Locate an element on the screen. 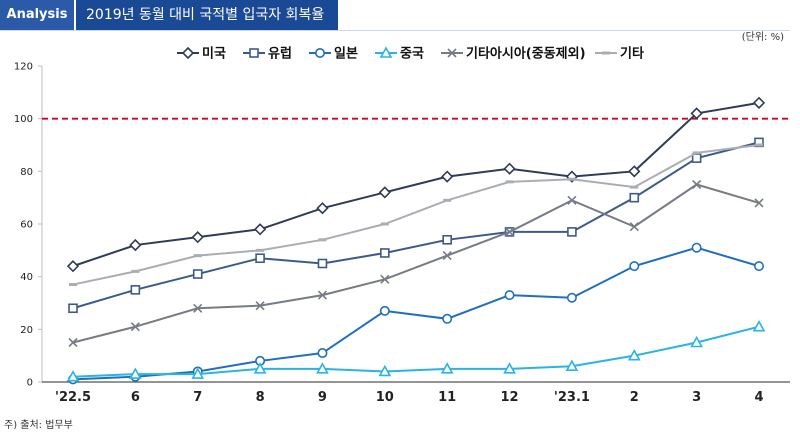  y-tick-label: 60 is located at coordinates (26, 225).